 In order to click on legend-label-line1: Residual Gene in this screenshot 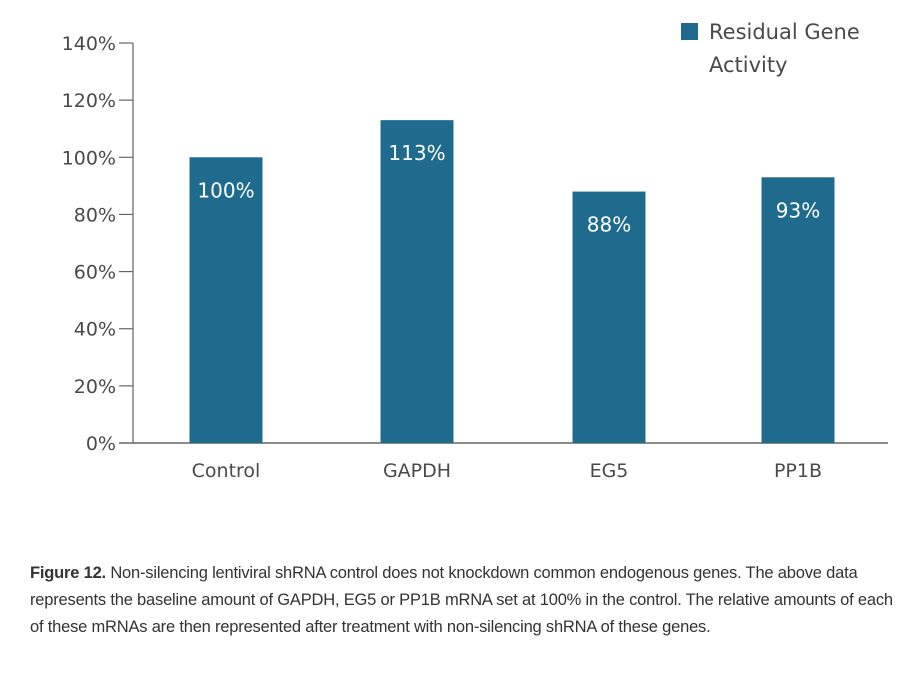, I will do `click(784, 32)`.